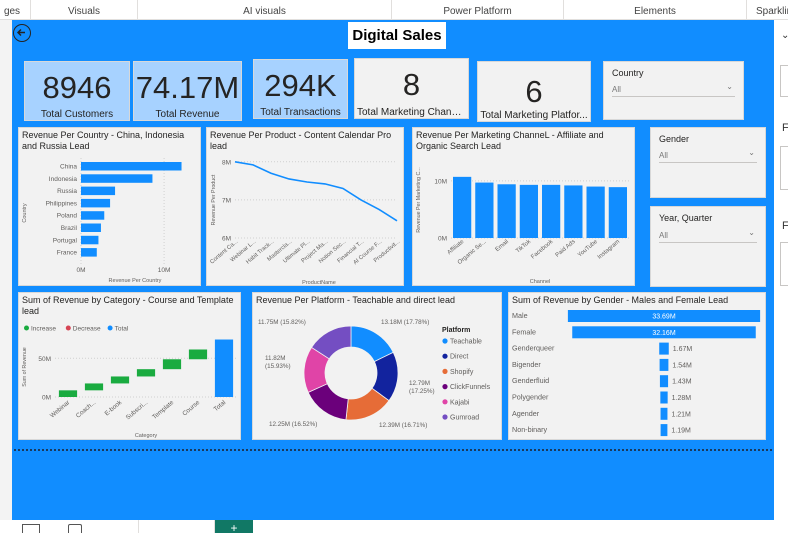 Image resolution: width=788 pixels, height=533 pixels. What do you see at coordinates (708, 246) in the screenshot?
I see `slicer-year-quarter: Year, Quarter All ⌄` at bounding box center [708, 246].